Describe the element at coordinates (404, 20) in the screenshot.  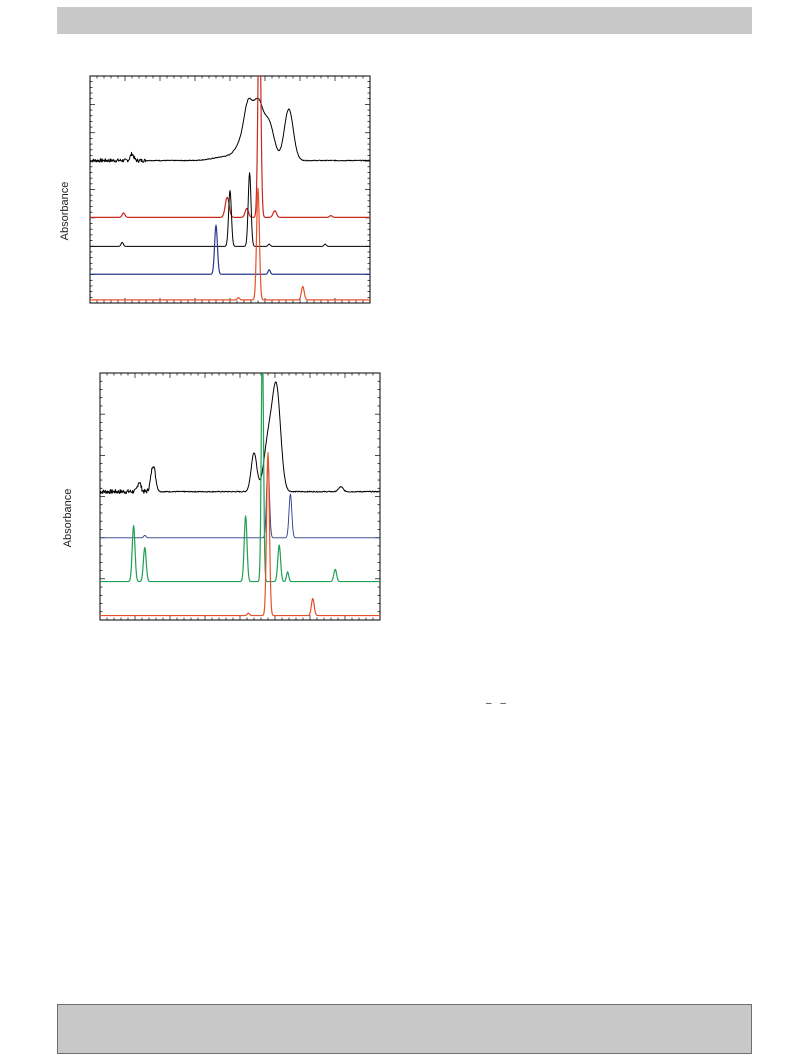
I see `header-bar` at that location.